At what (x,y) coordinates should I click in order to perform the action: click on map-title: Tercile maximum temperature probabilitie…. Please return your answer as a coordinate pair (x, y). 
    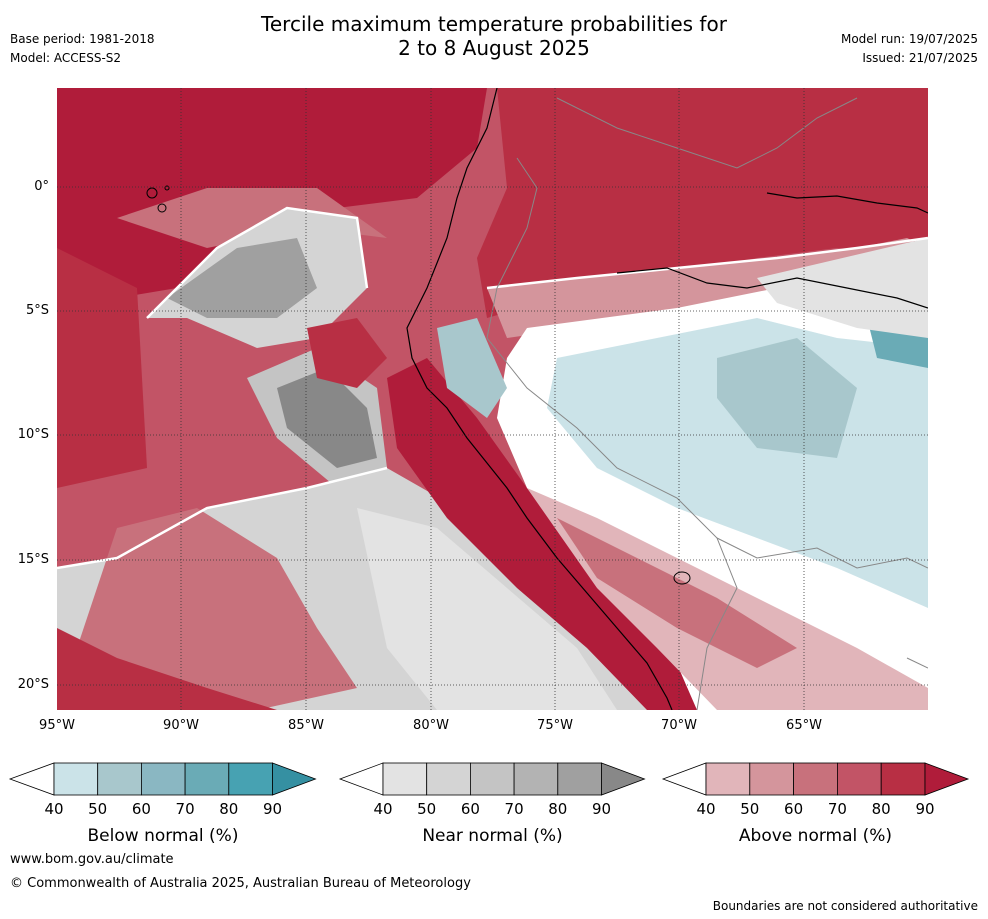
    Looking at the image, I should click on (494, 36).